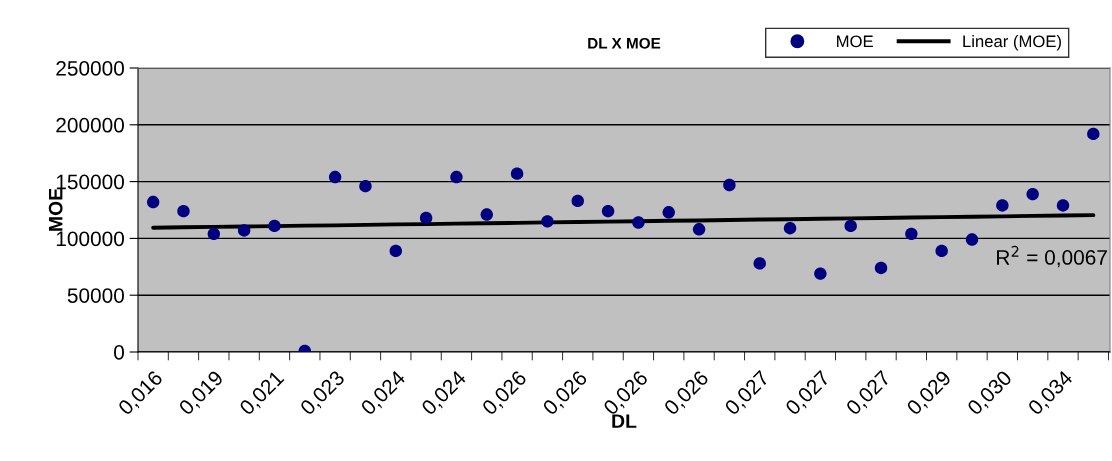 Image resolution: width=1112 pixels, height=461 pixels. What do you see at coordinates (1052, 256) in the screenshot?
I see `annotation: R$^{2}$ = 0,0067` at bounding box center [1052, 256].